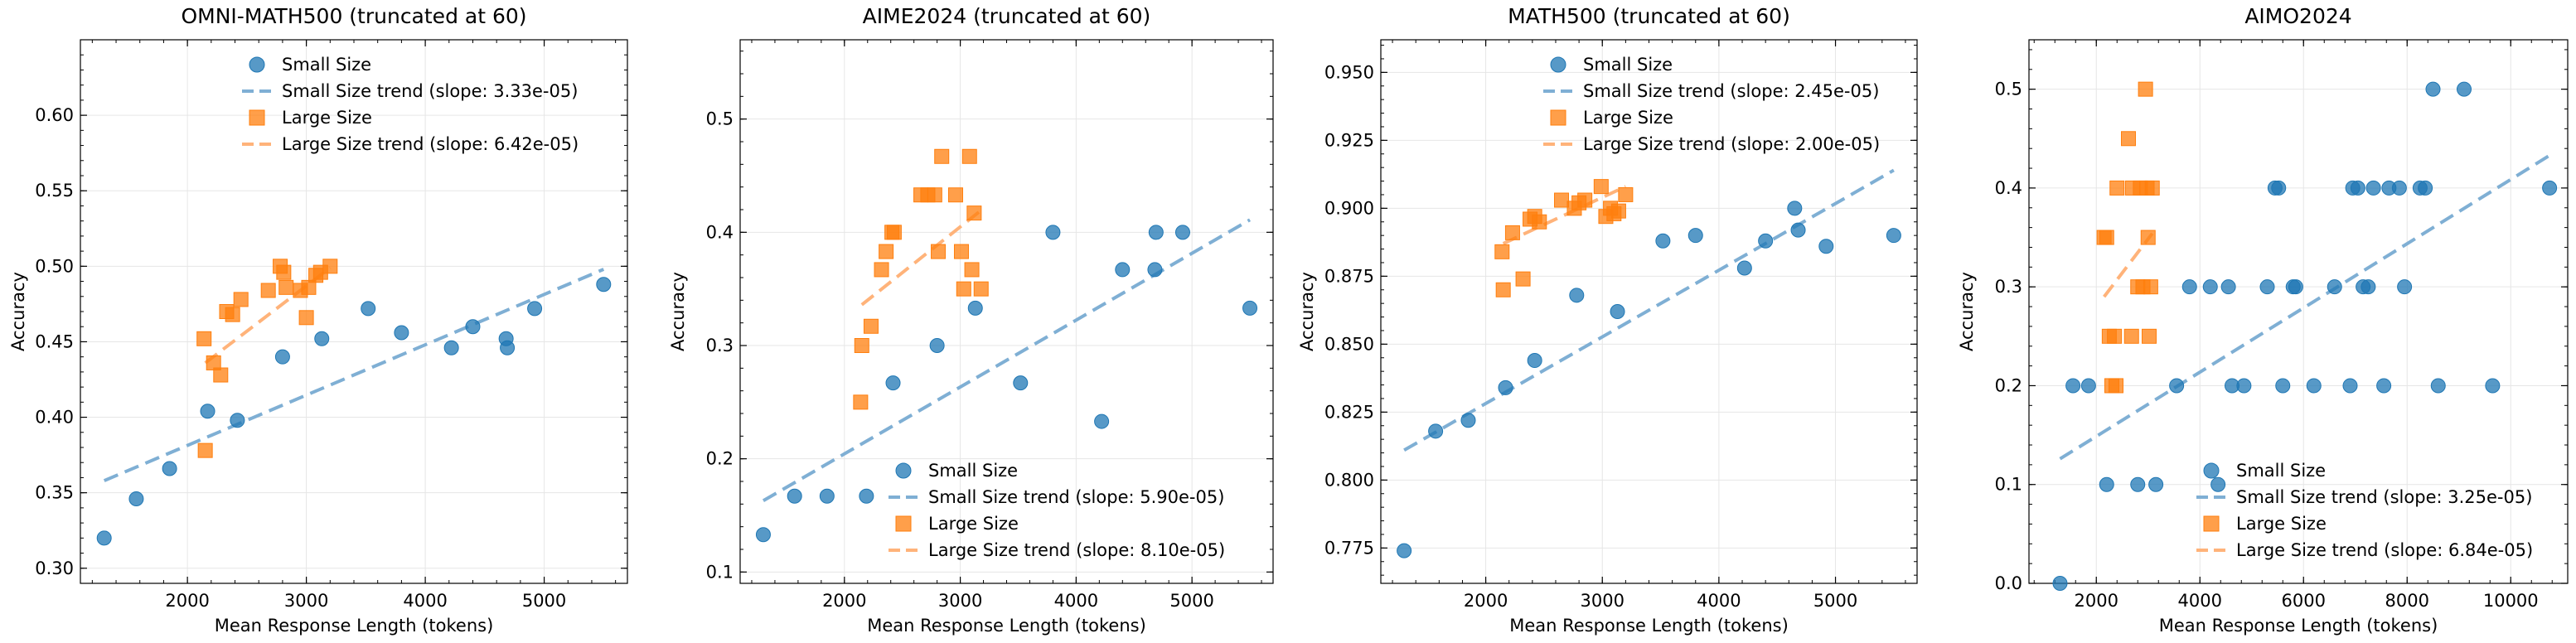 The width and height of the screenshot is (2576, 643). What do you see at coordinates (1349, 72) in the screenshot?
I see `y-tick-label: 0.950` at bounding box center [1349, 72].